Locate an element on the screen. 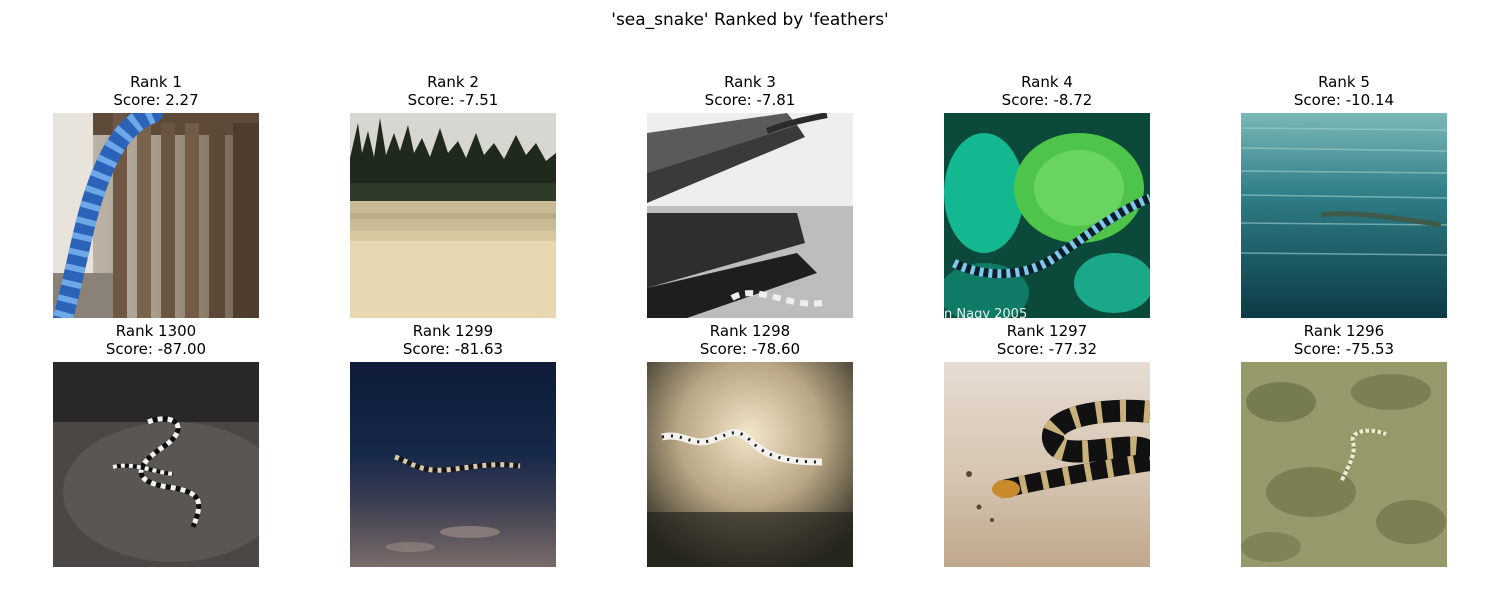  panel-caption: Rank 1297 Score: -77.32 is located at coordinates (1047, 340).